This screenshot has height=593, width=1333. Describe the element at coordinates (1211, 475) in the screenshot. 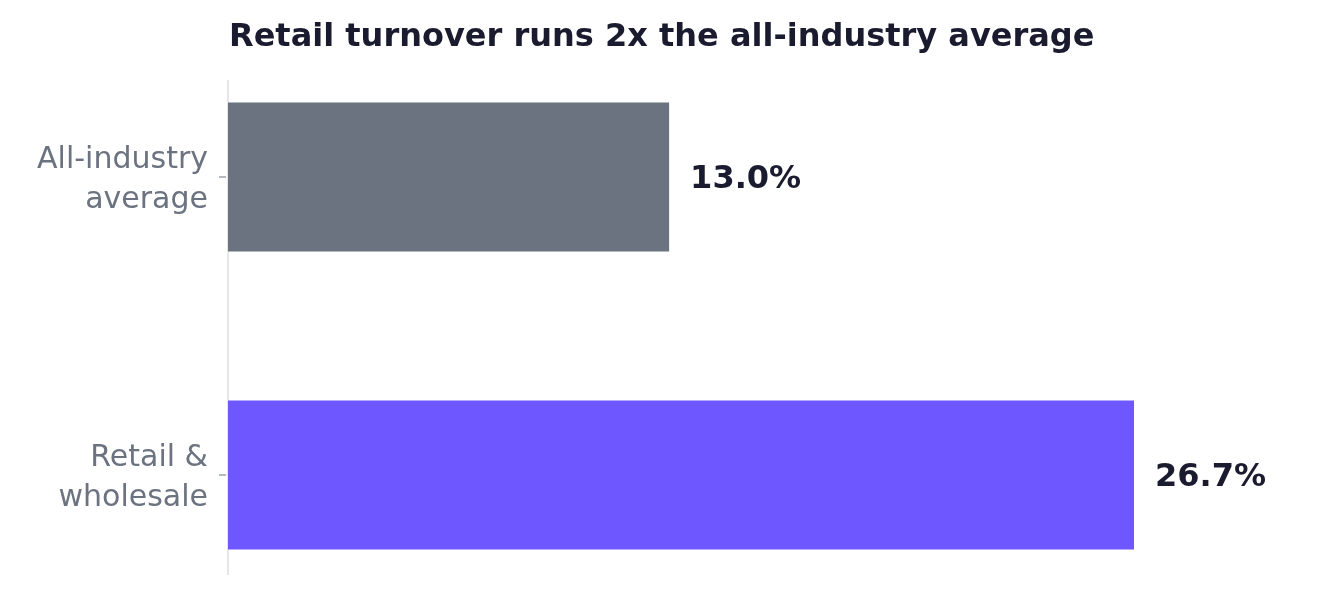

I see `data-label: 26.7%` at that location.